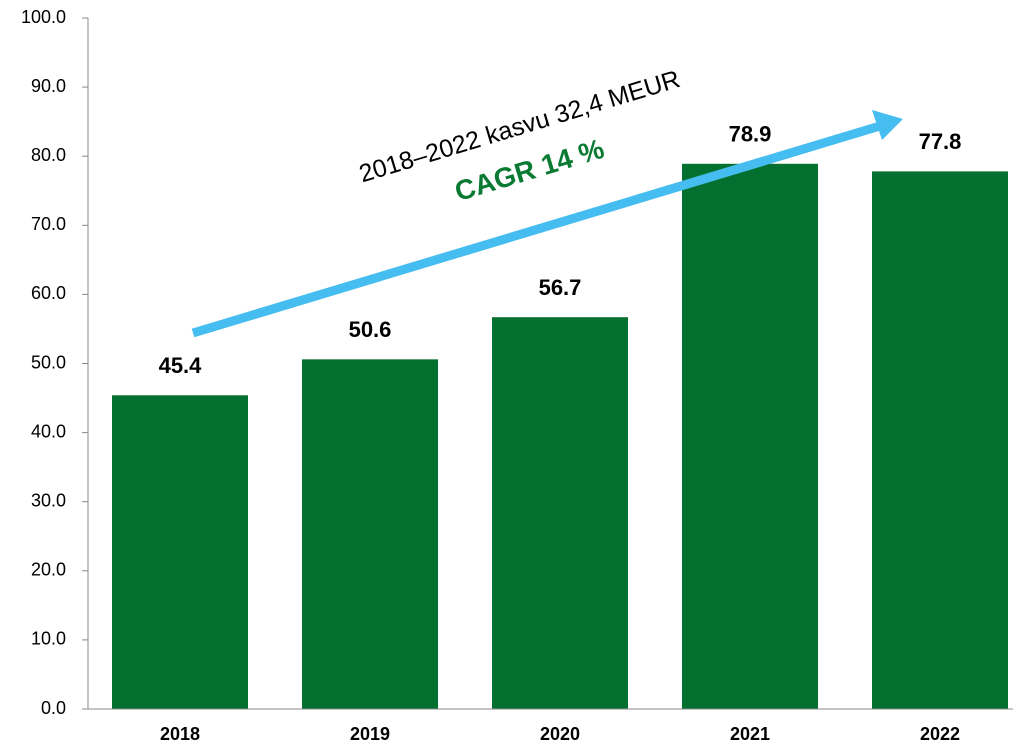 Image resolution: width=1023 pixels, height=746 pixels. What do you see at coordinates (48, 431) in the screenshot?
I see `y-tick-label: 40.0` at bounding box center [48, 431].